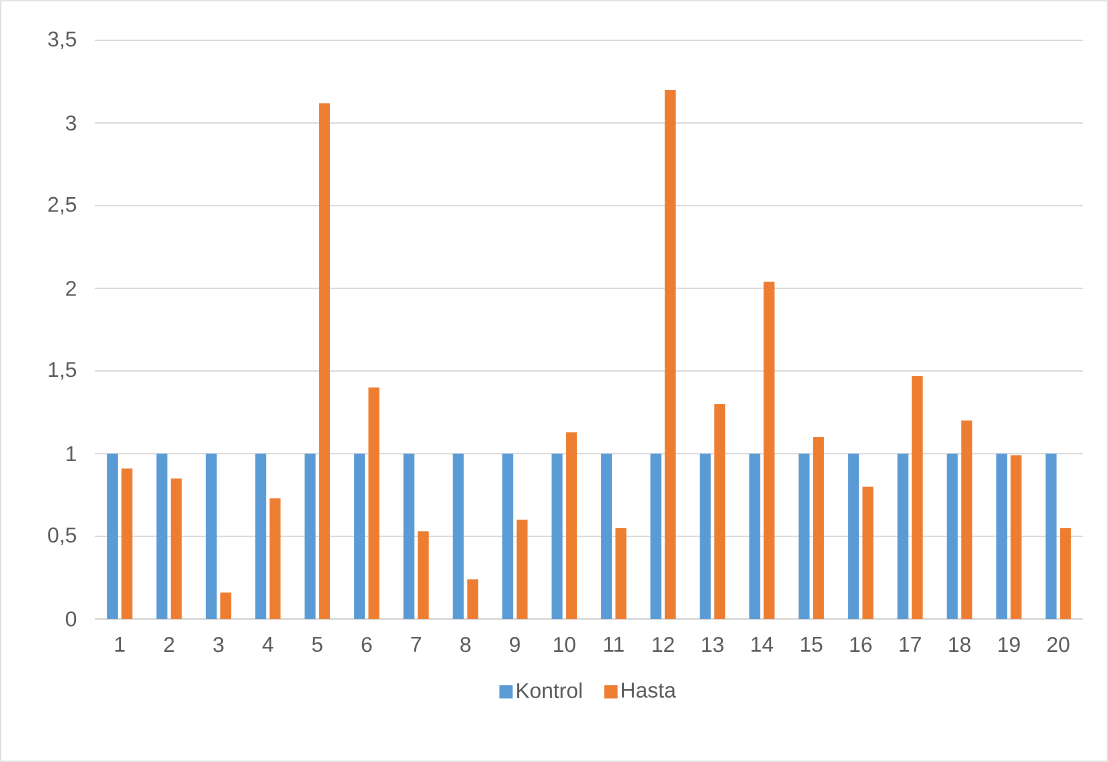 The height and width of the screenshot is (762, 1108). What do you see at coordinates (663, 644) in the screenshot?
I see `x-tick-label: 12` at bounding box center [663, 644].